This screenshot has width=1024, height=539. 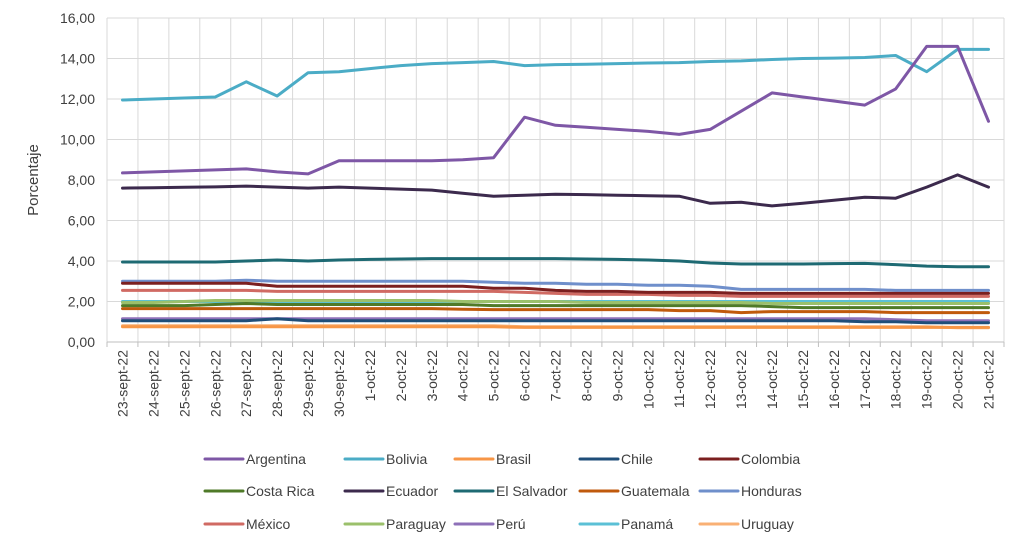 What do you see at coordinates (77, 18) in the screenshot?
I see `y-tick-label: 16,00` at bounding box center [77, 18].